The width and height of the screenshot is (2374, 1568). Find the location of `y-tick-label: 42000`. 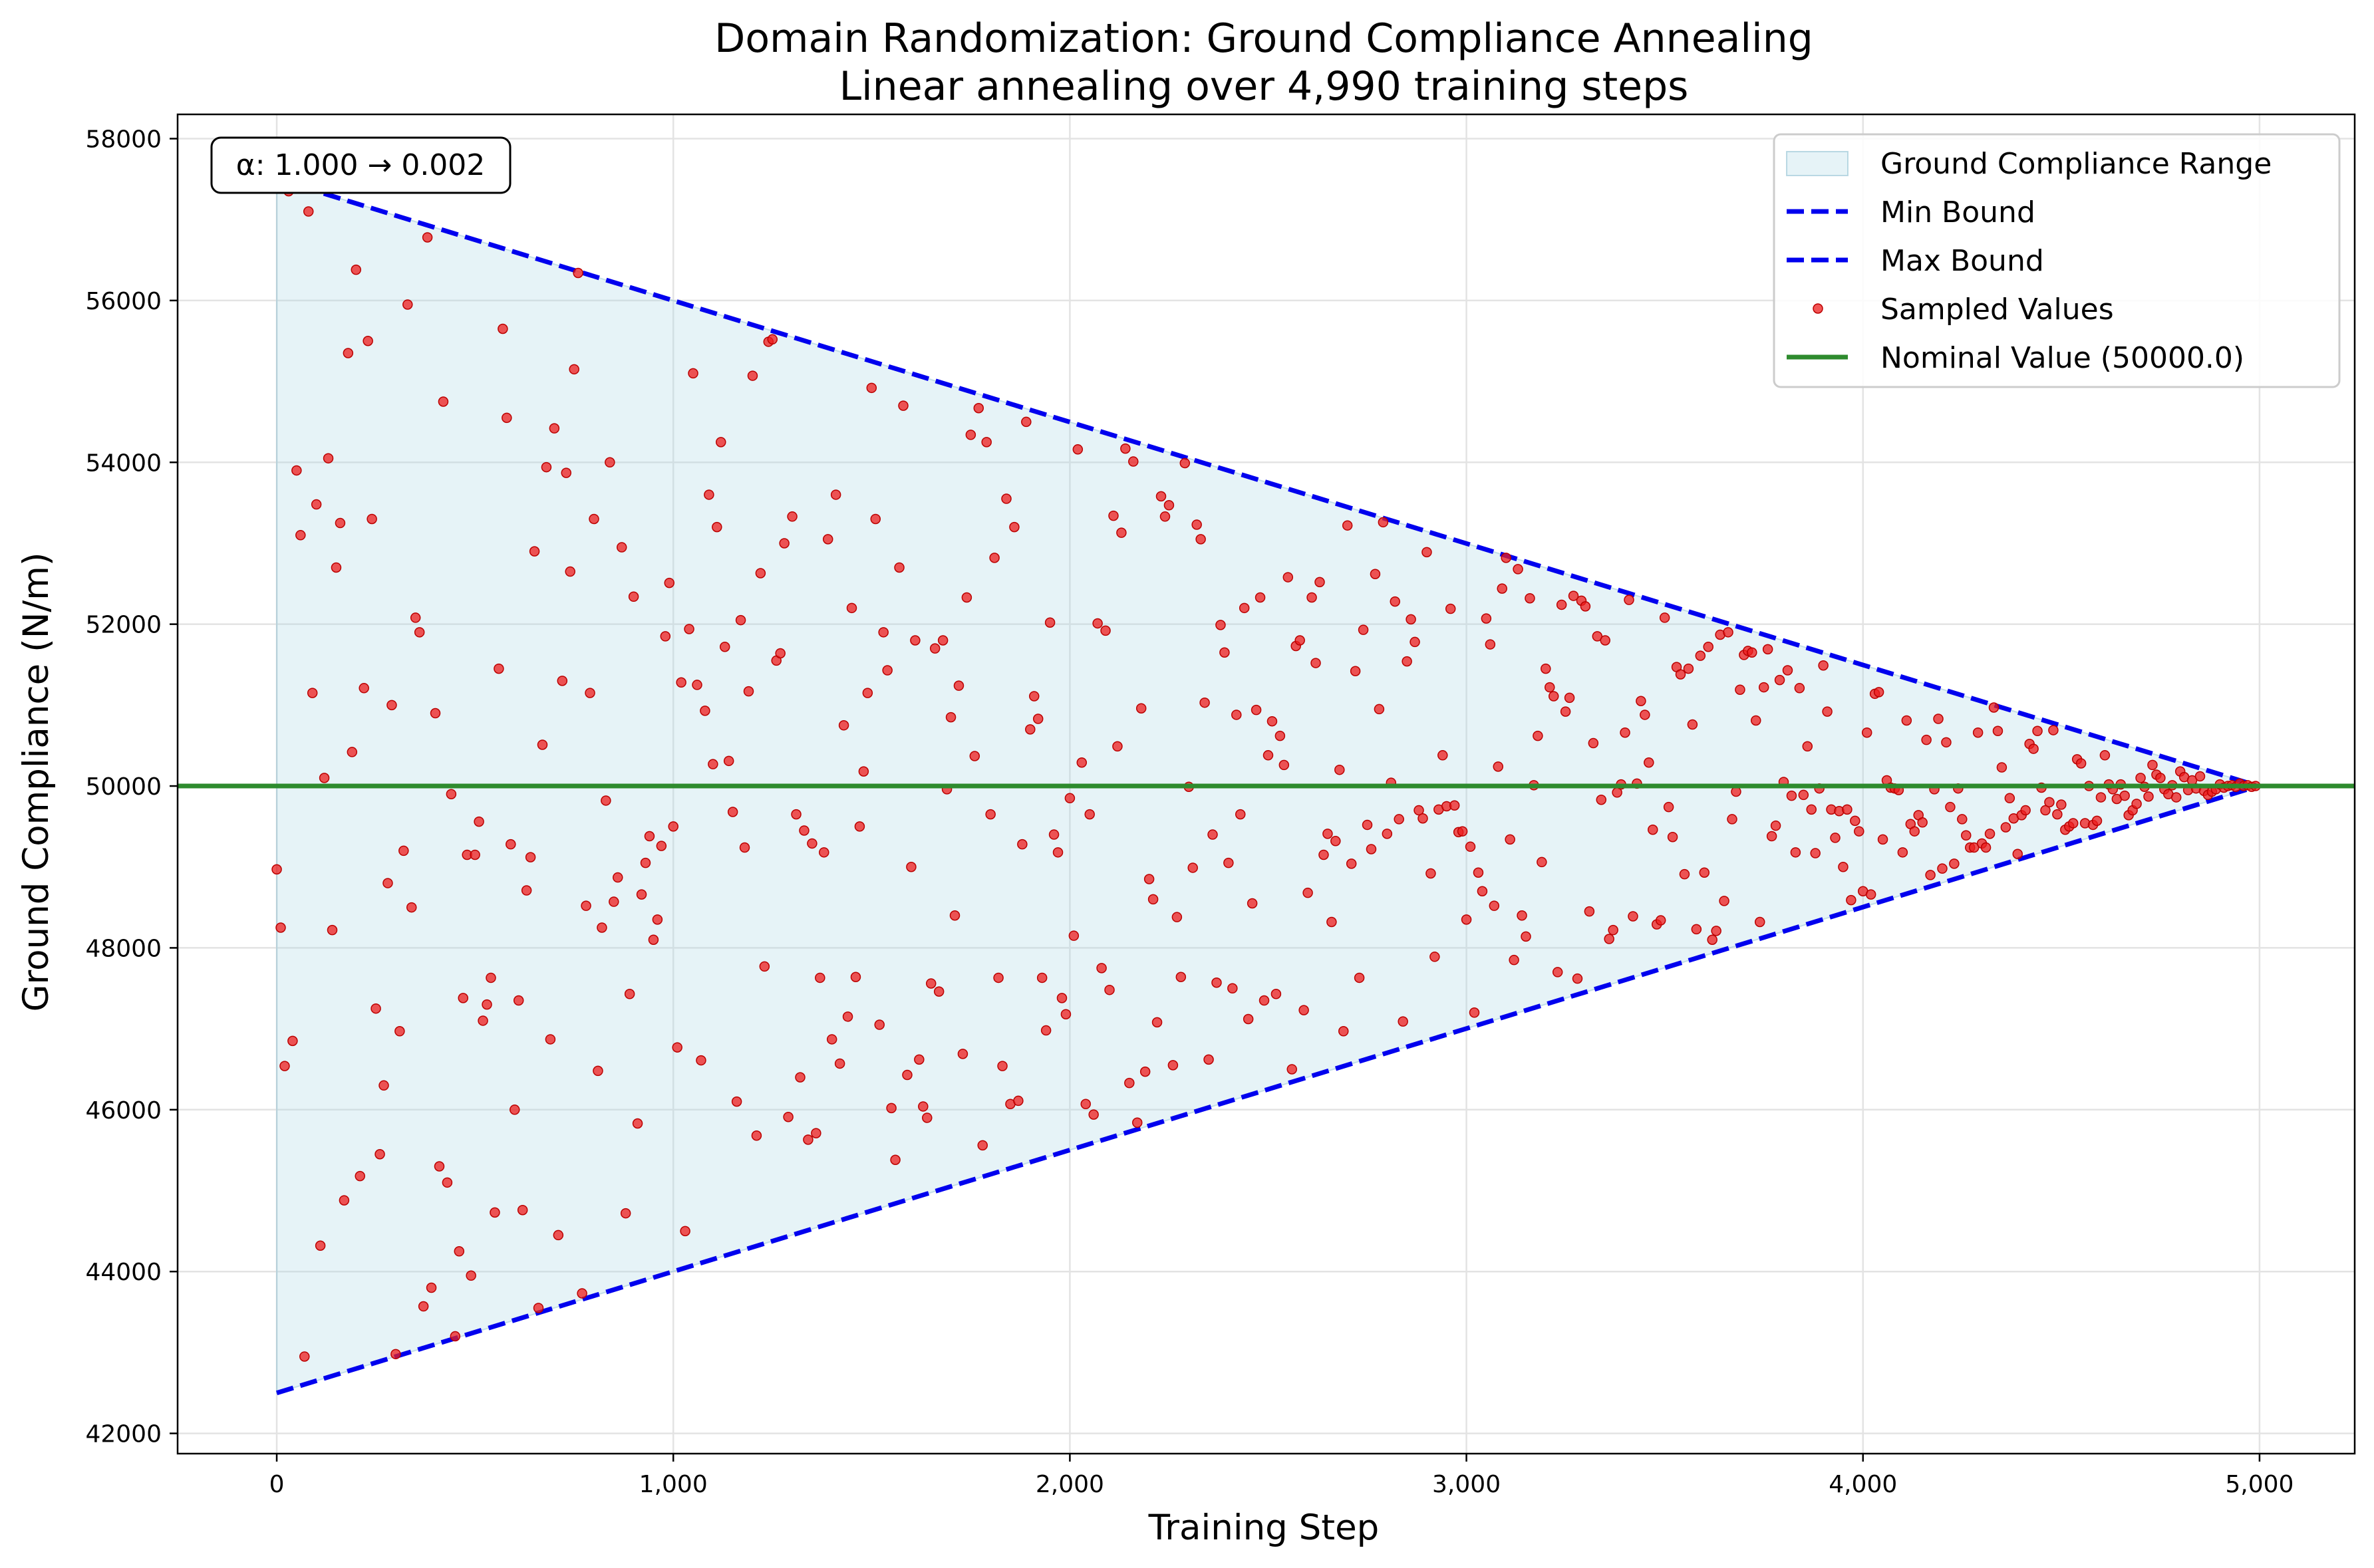

y-tick-label: 42000 is located at coordinates (124, 1434).